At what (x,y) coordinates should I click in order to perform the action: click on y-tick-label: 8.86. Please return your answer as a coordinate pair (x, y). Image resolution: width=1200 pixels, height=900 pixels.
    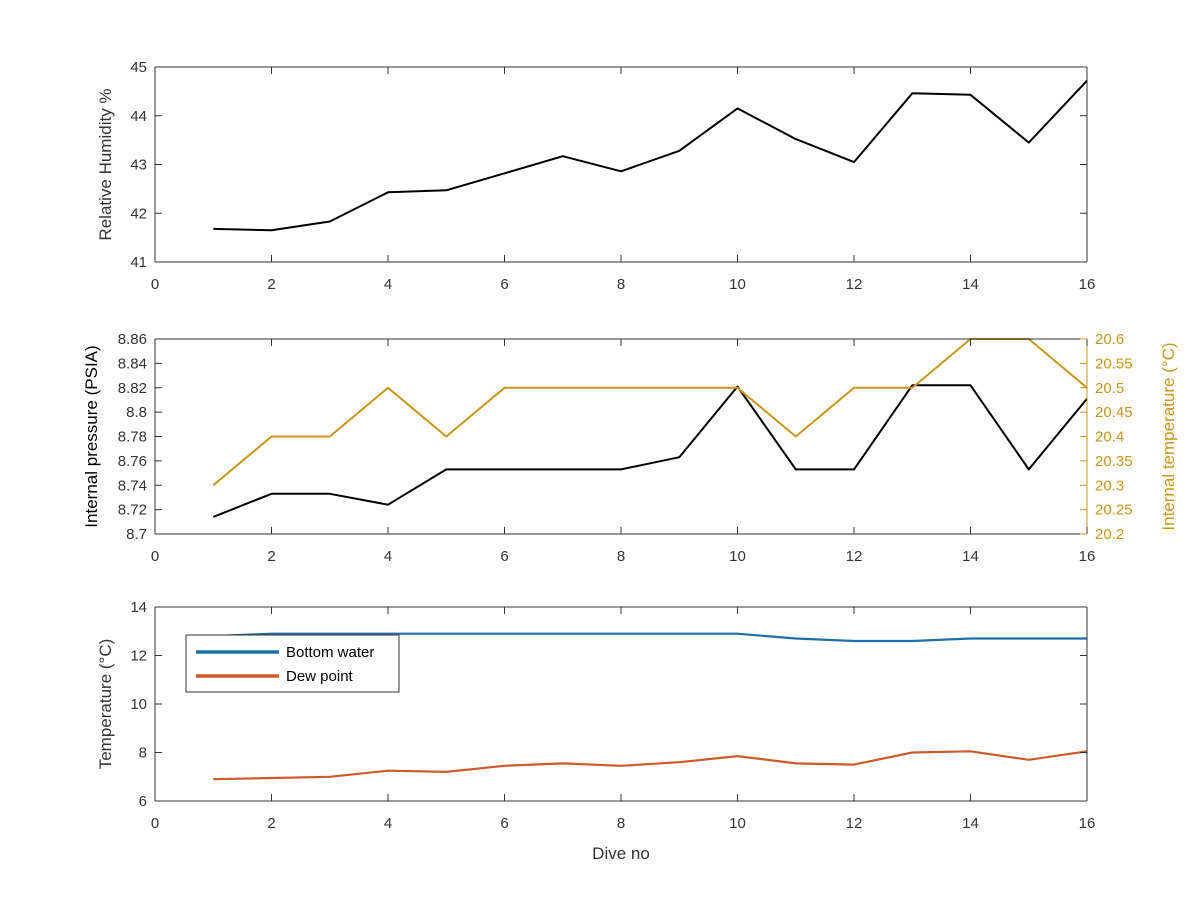
    Looking at the image, I should click on (132, 339).